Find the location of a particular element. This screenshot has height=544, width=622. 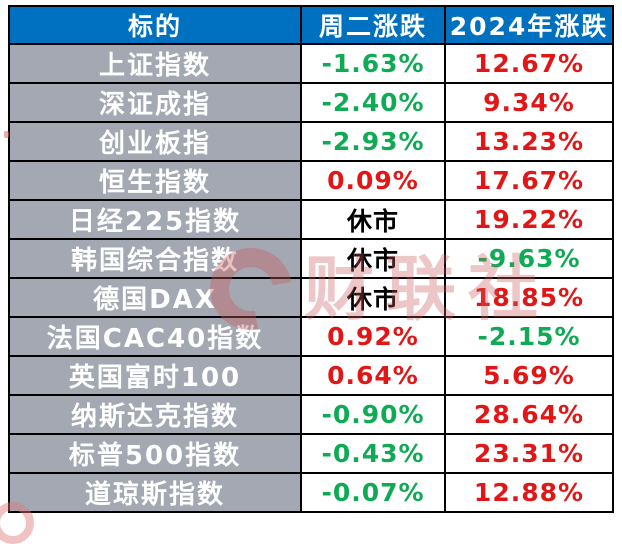

table-row: 纳斯达克指数 -0.90% 28.64% is located at coordinates (311, 414).